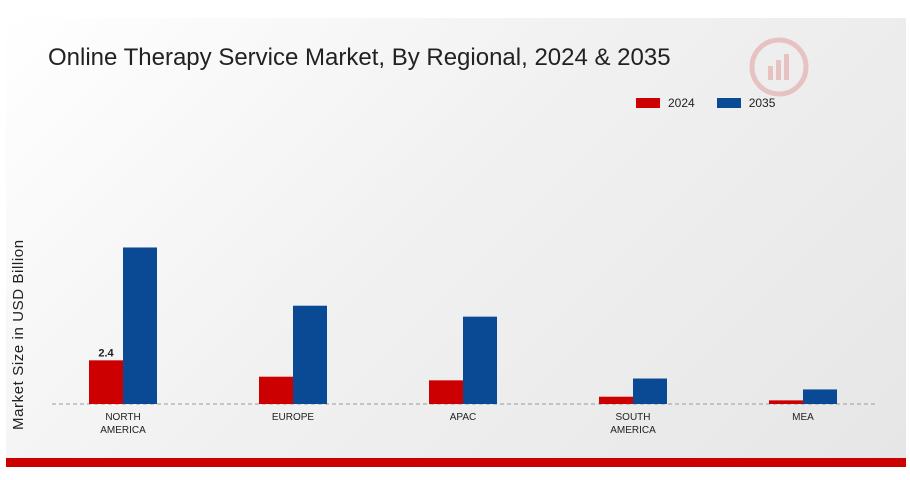 This screenshot has height=480, width=910. I want to click on x-tick-label: EUROPE, so click(293, 417).